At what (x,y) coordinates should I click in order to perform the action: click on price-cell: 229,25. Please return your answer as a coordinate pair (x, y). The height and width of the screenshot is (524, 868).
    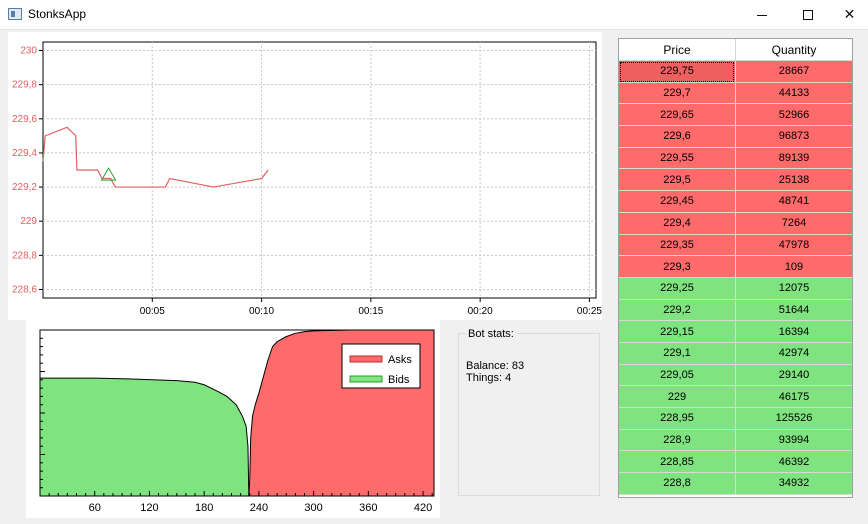
    Looking at the image, I should click on (677, 288).